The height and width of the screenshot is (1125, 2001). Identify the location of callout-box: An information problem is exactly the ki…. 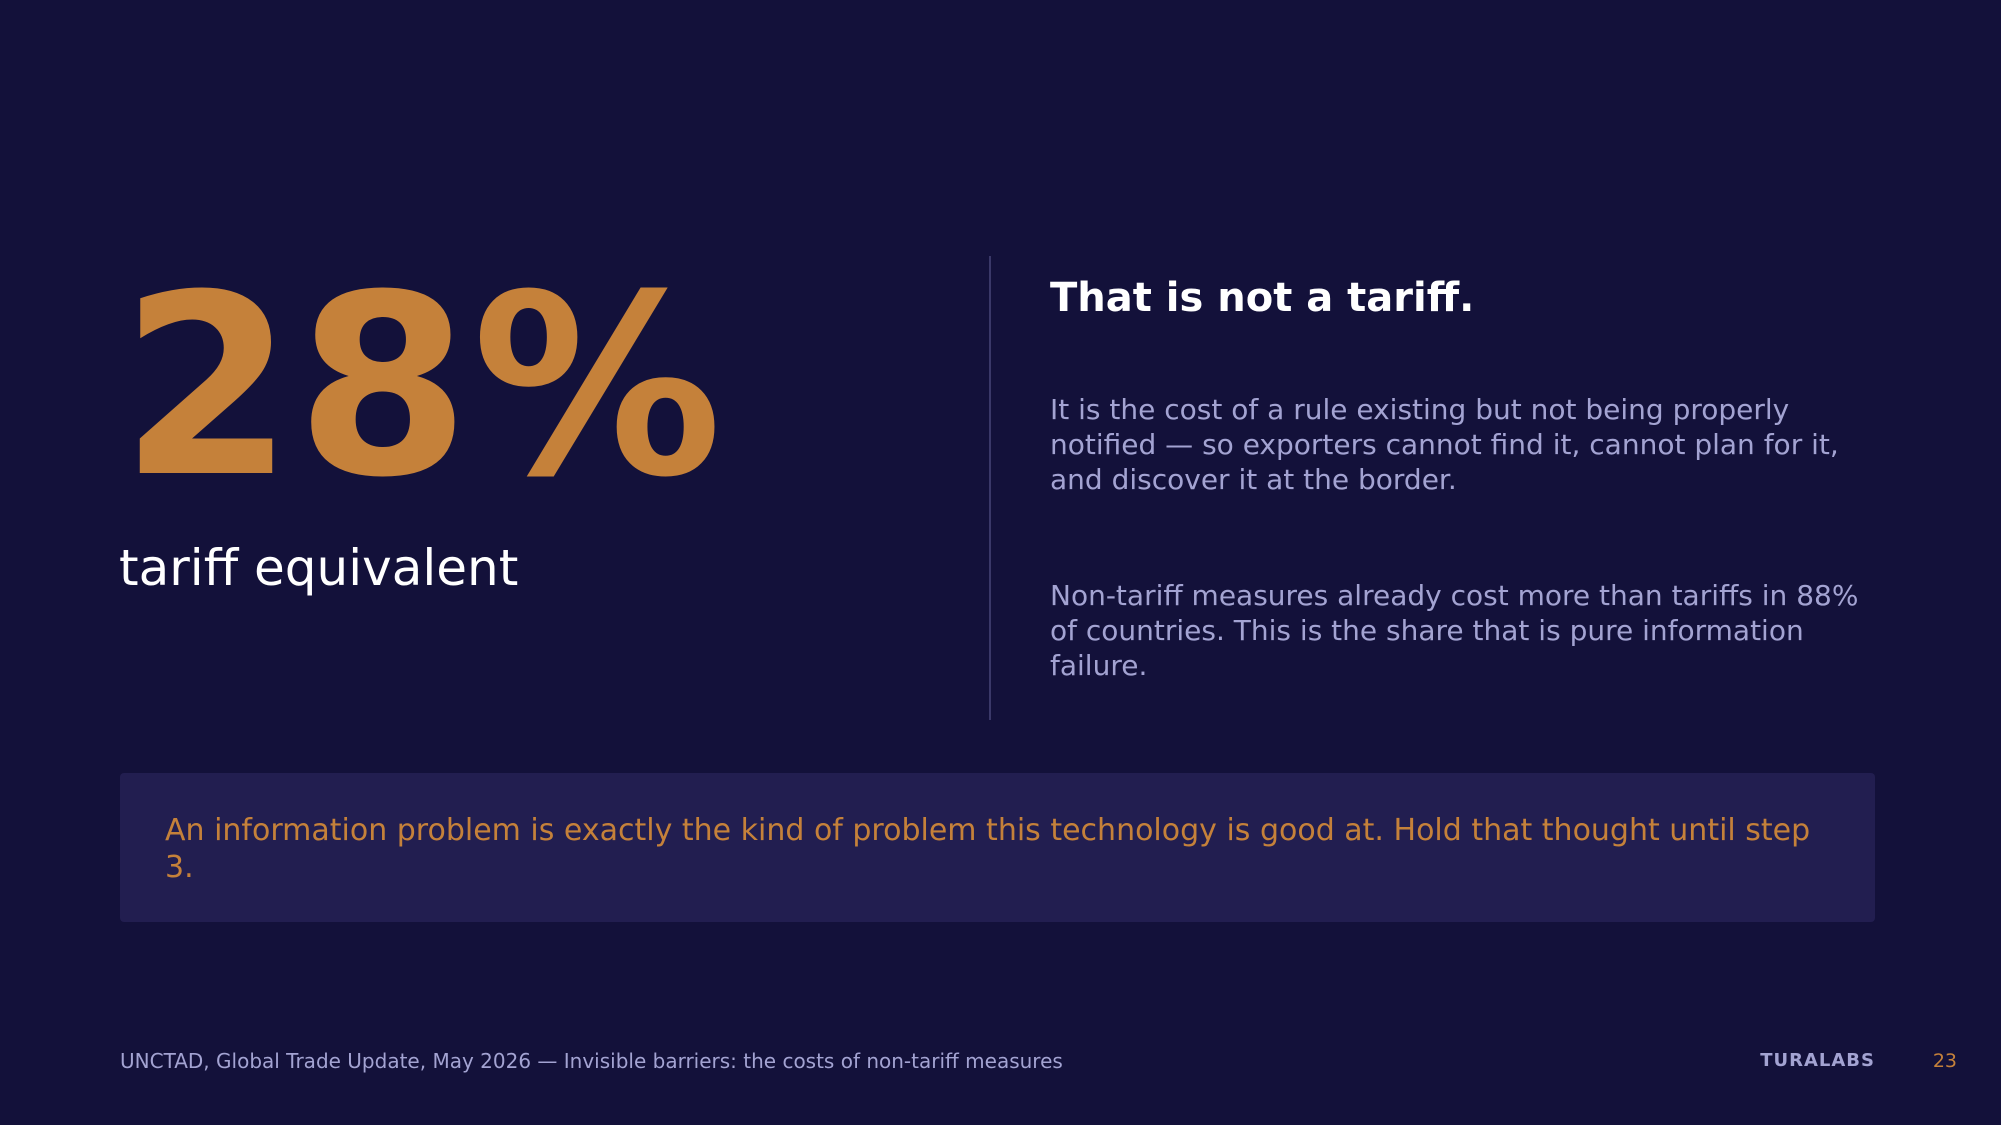
(997, 847).